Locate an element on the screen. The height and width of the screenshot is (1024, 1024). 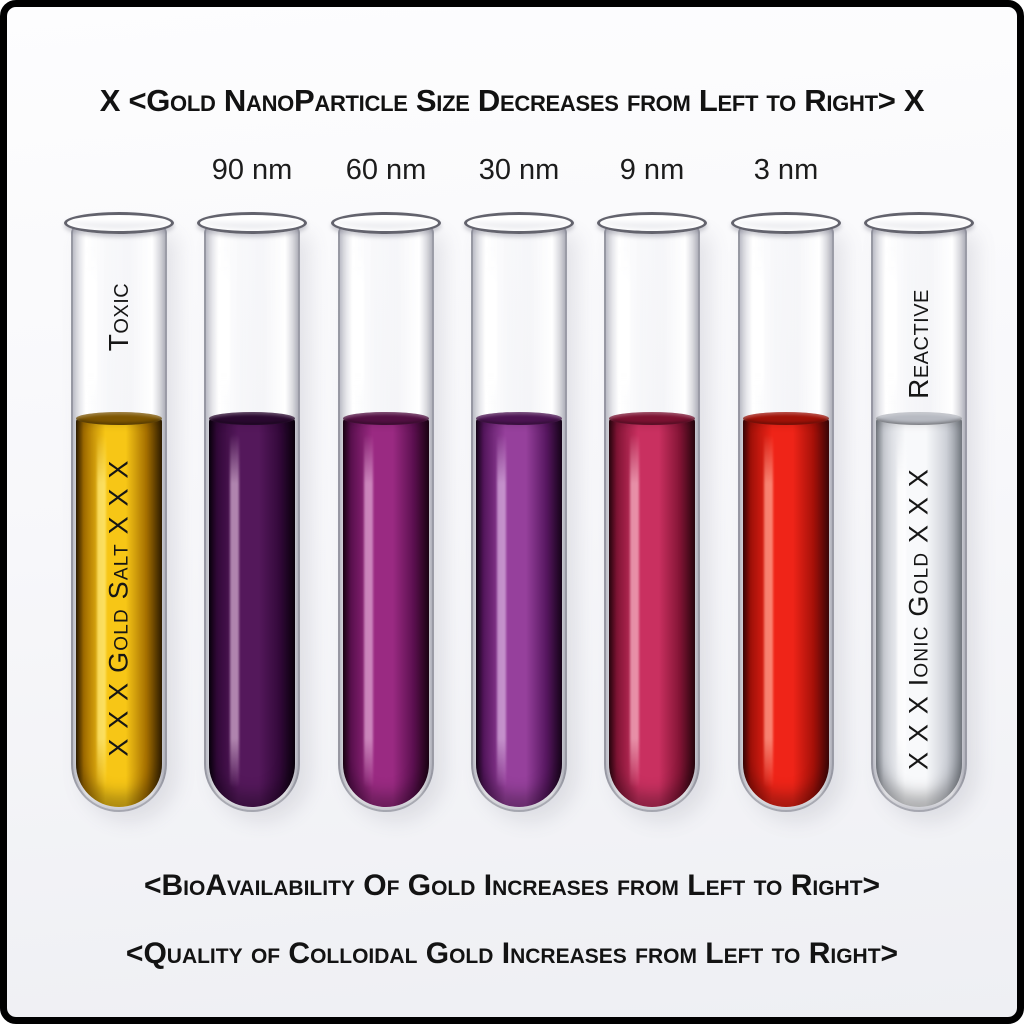
test-tube-3nm: 3 nm is located at coordinates (786, 483).